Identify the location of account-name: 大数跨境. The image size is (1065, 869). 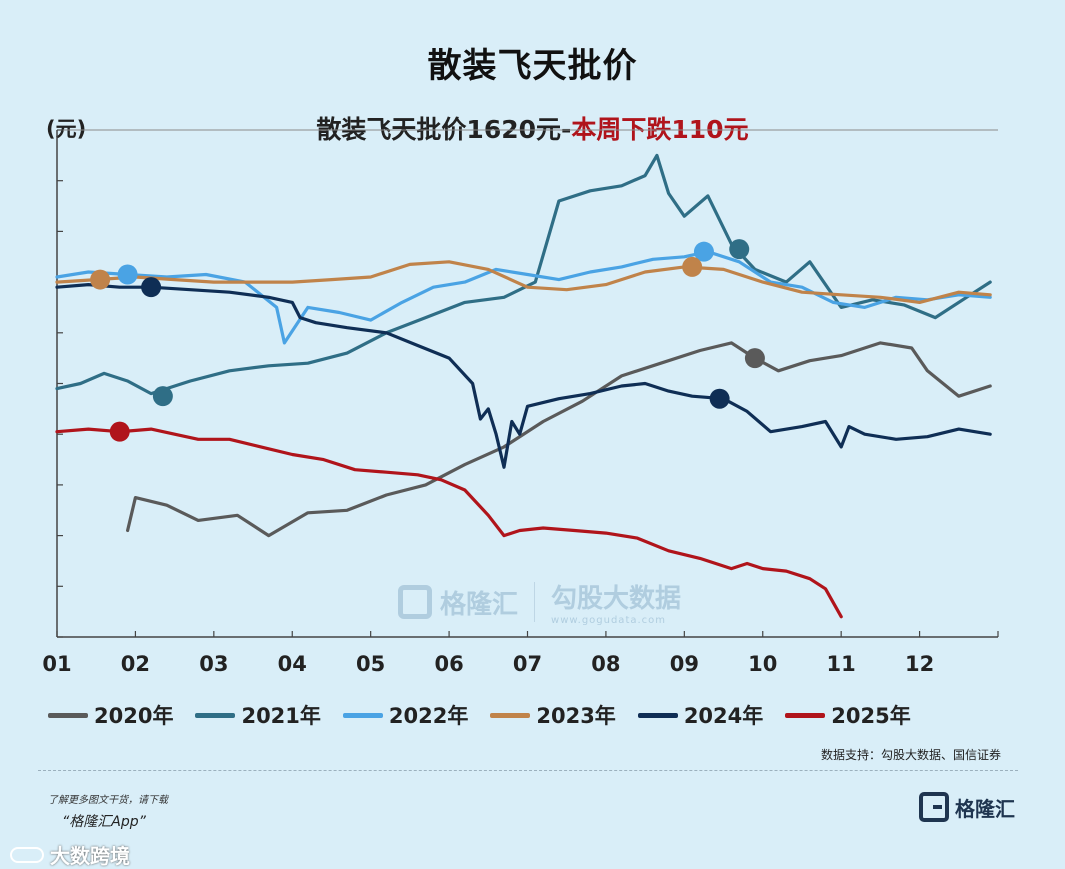
(90, 856).